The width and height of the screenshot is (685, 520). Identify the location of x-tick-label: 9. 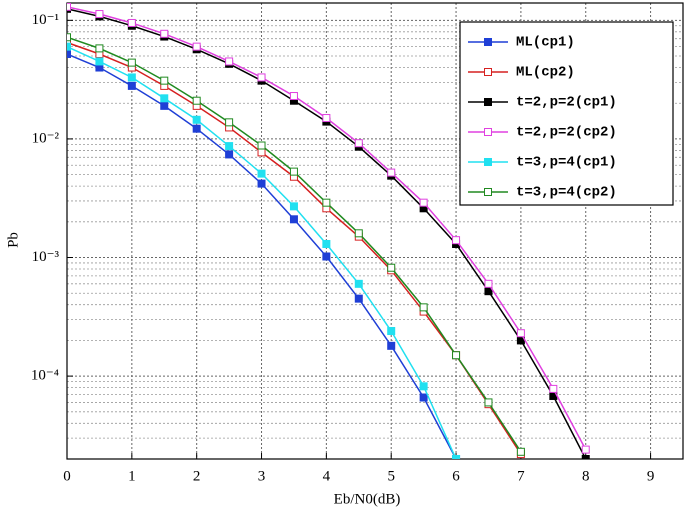
(651, 476).